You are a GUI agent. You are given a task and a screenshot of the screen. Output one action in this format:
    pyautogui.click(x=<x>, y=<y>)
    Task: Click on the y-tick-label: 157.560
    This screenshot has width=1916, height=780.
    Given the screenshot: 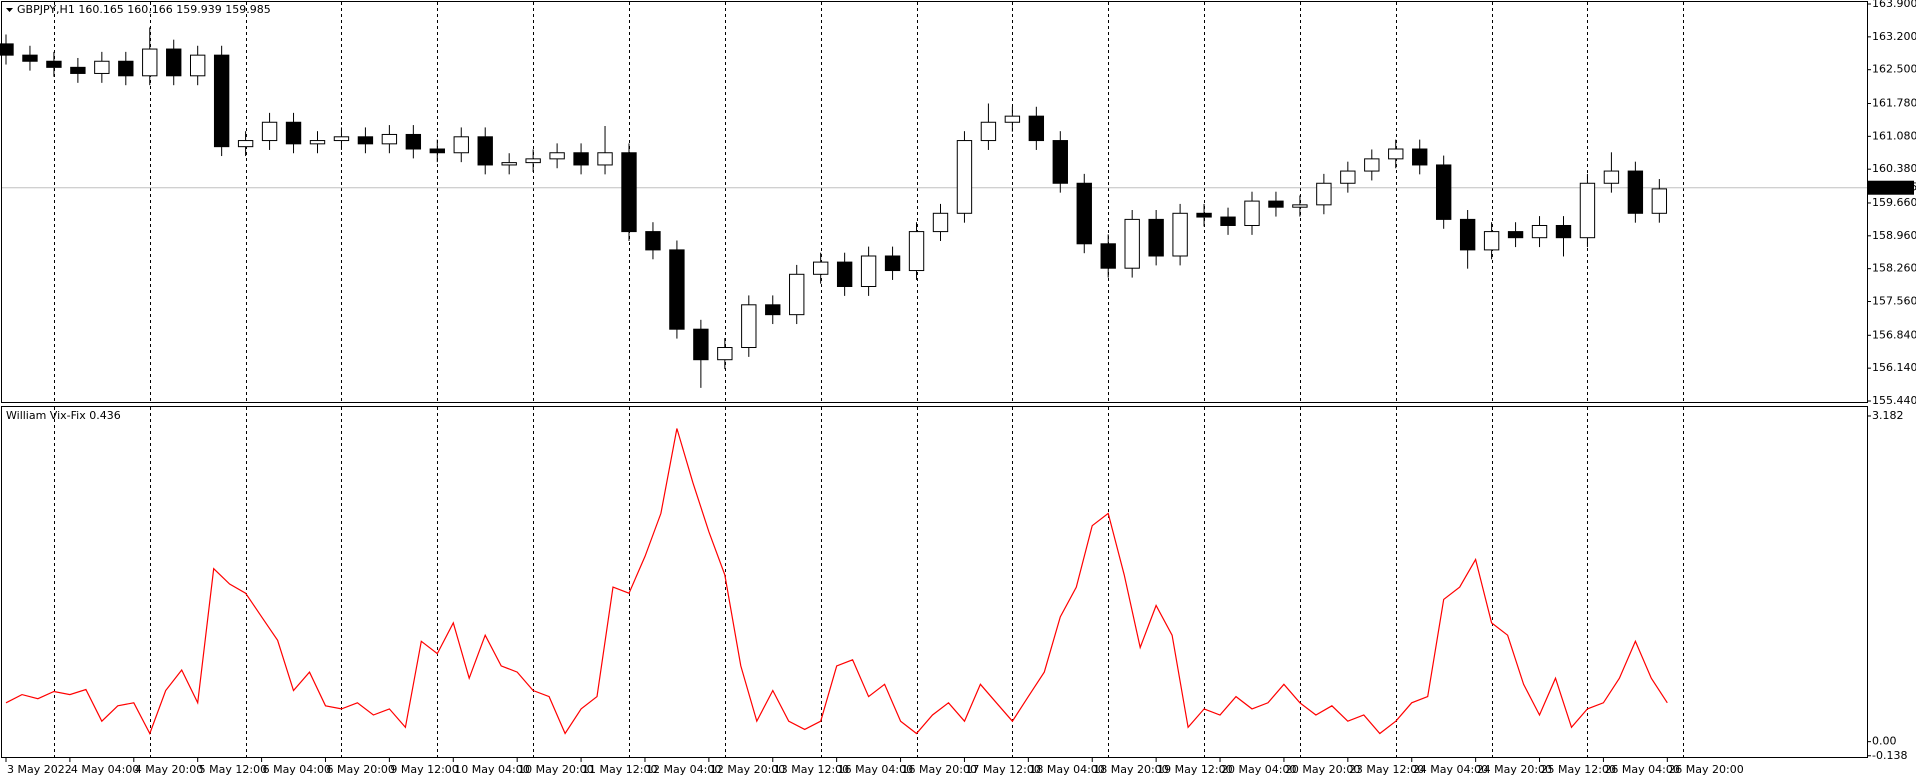 What is the action you would take?
    pyautogui.click(x=1894, y=301)
    